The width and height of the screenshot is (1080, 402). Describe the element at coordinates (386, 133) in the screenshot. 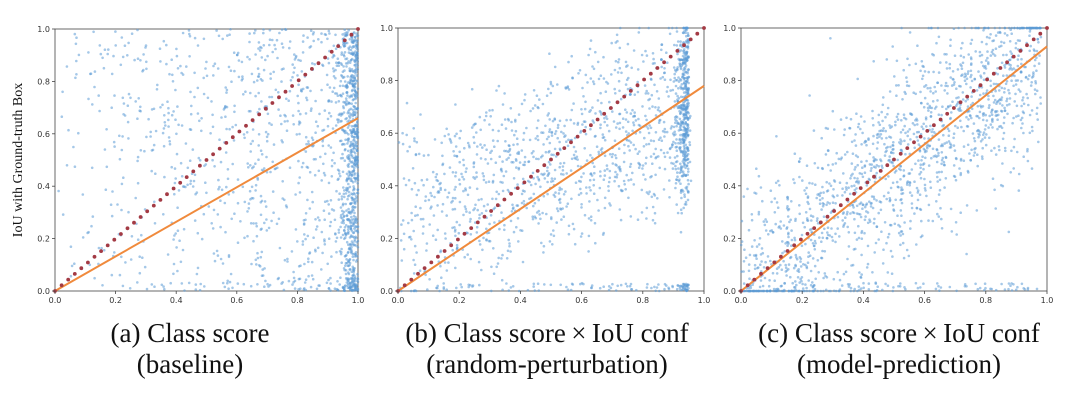

I see `y-tick-label: 0.6` at that location.